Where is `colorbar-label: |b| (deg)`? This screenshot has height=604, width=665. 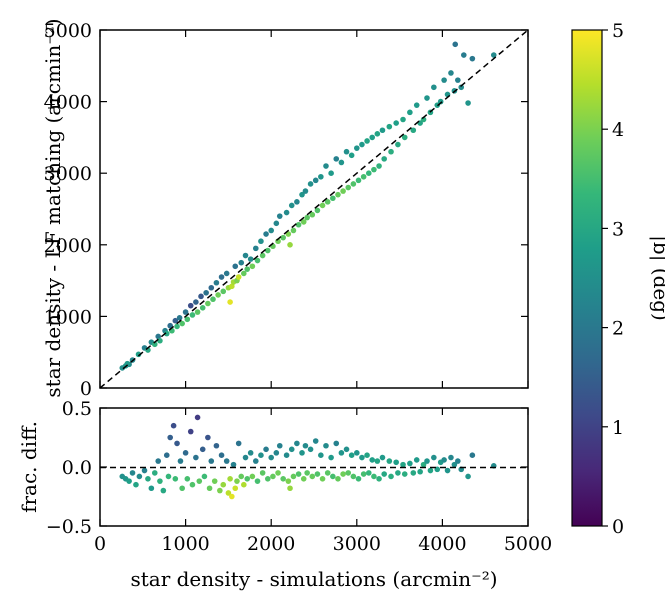
colorbar-label: |b| (deg) is located at coordinates (656, 278).